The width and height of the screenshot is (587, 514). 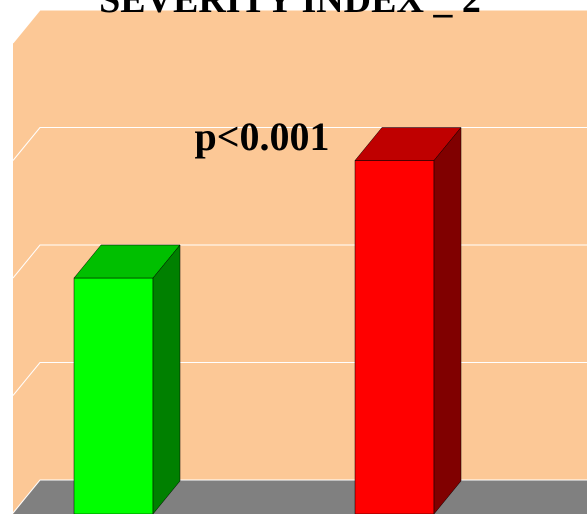 I want to click on annotation: p<0.001, so click(x=261, y=136).